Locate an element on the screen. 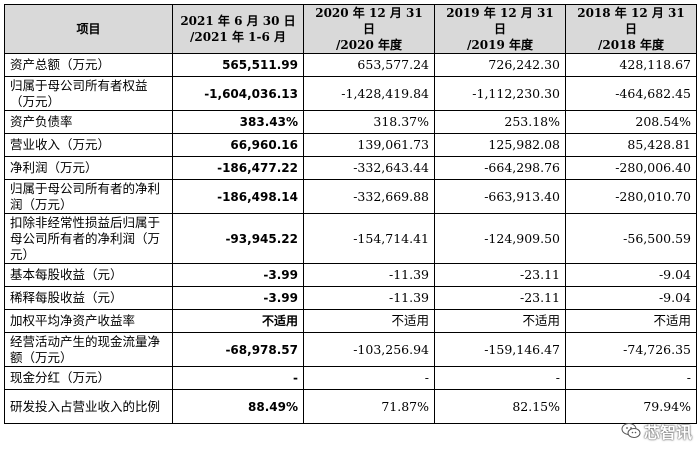 The width and height of the screenshot is (700, 457). row-debt-ratio: 资产负债率 383.43% 318.37% 253.18% 208.54% is located at coordinates (350, 122).